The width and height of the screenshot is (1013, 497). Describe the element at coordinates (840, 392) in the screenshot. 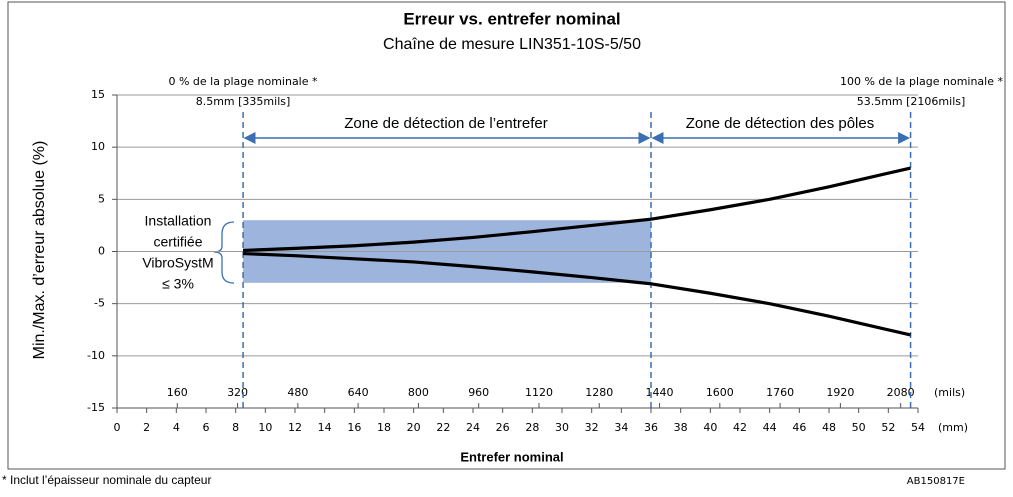

I see `x2-tick-label: 1920` at that location.